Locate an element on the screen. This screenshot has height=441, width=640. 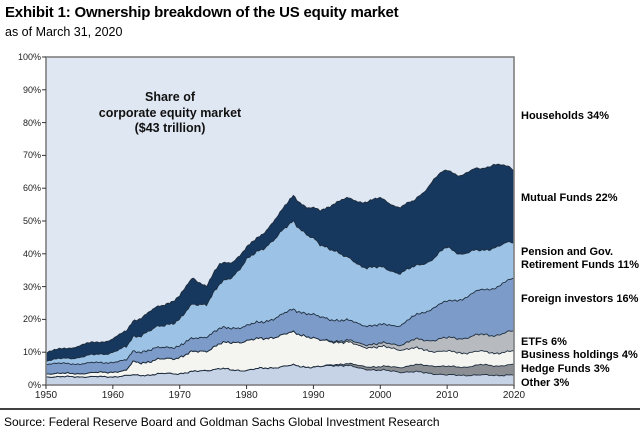
y-axis-tick: 40% is located at coordinates (31, 253).